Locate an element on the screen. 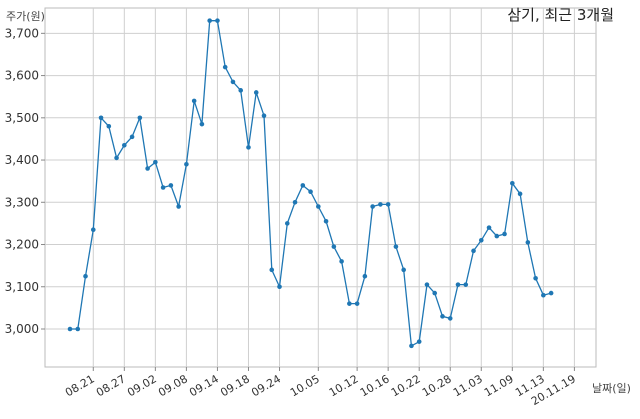 The width and height of the screenshot is (640, 419). x-tick-label: 11.09 is located at coordinates (499, 385).